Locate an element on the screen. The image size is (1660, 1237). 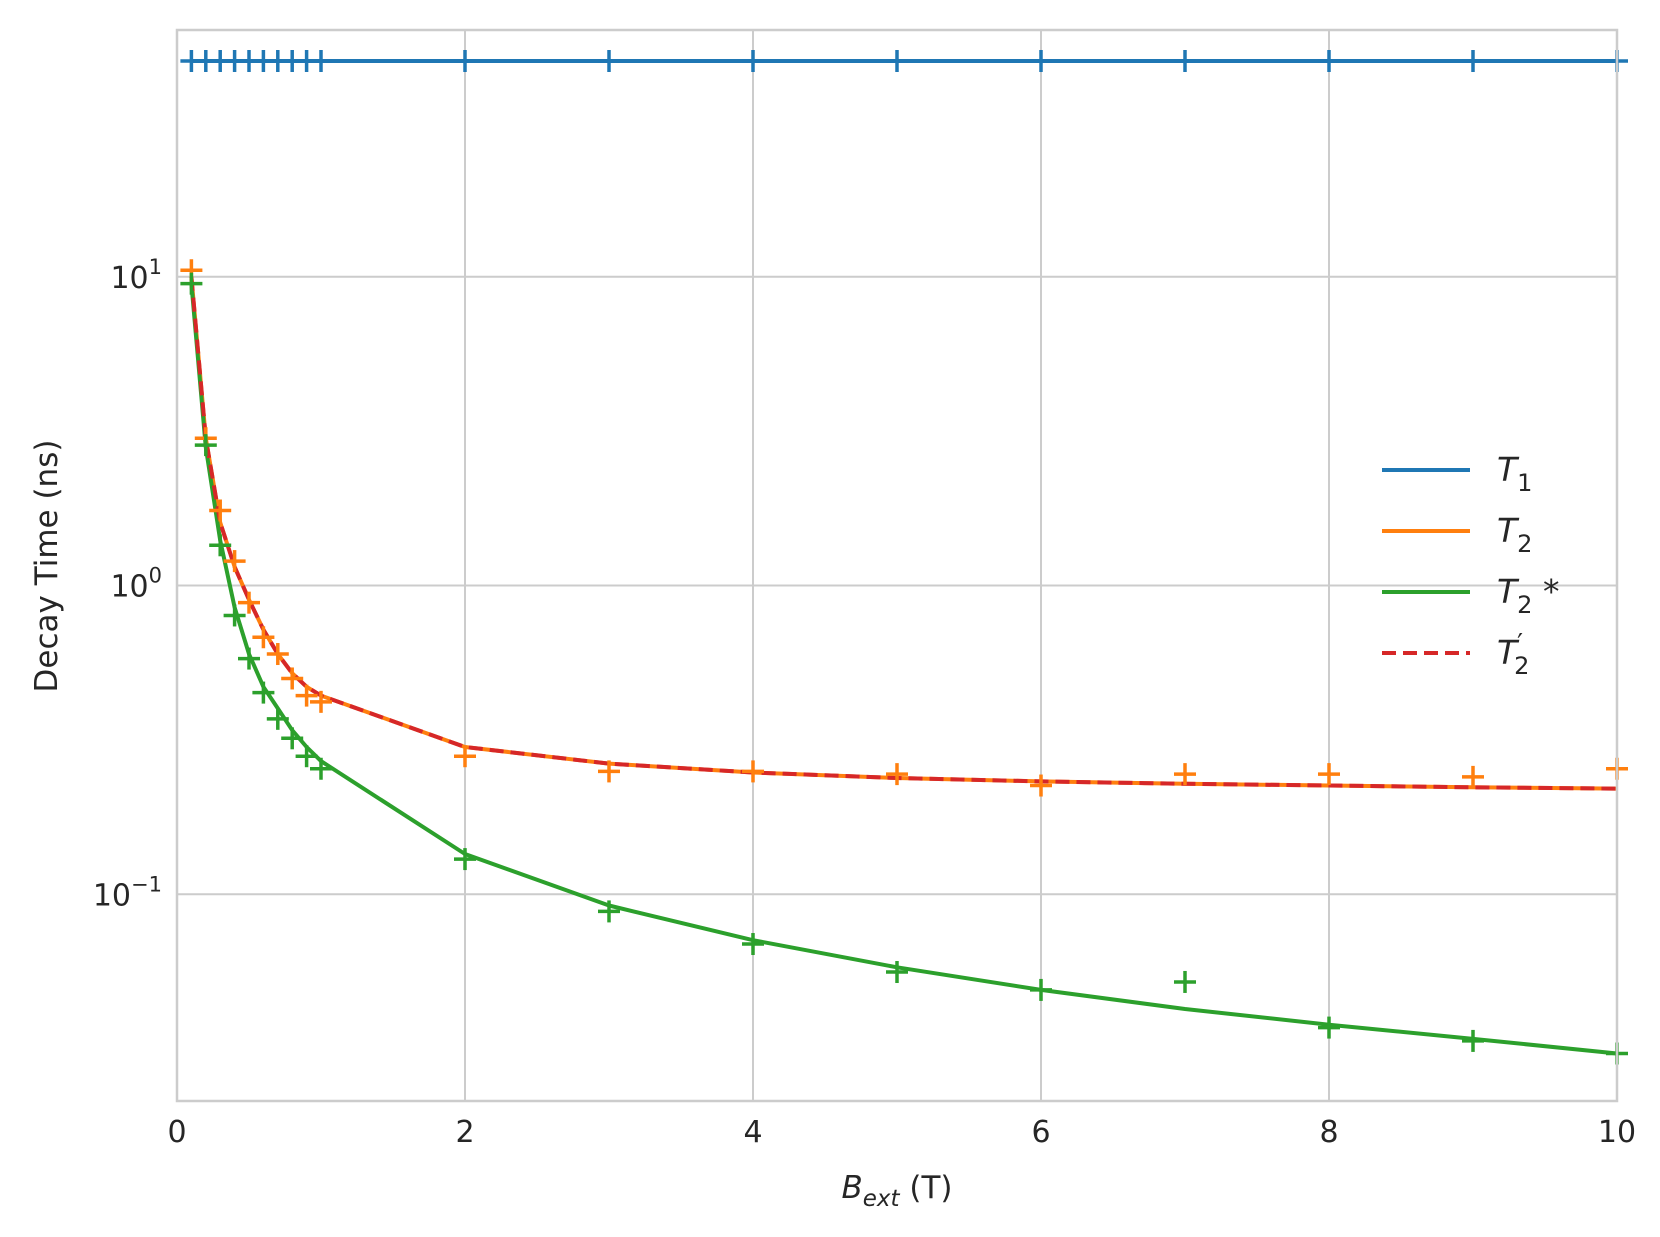
legend-entry-1: T2 is located at coordinates (1457, 534).